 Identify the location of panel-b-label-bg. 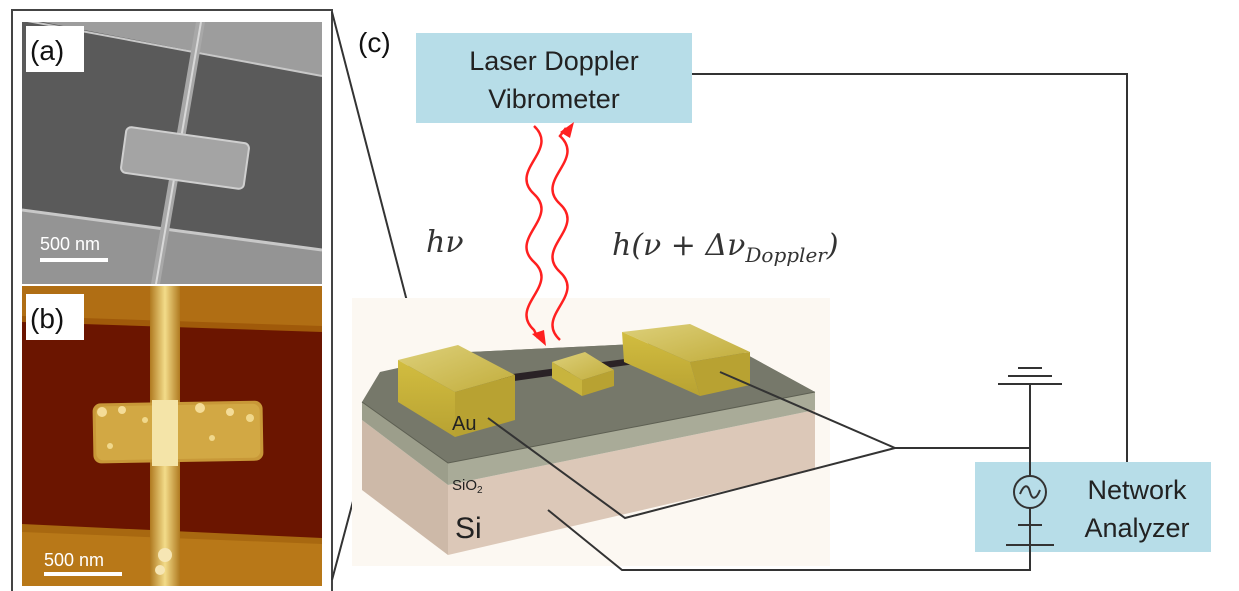
(55, 317).